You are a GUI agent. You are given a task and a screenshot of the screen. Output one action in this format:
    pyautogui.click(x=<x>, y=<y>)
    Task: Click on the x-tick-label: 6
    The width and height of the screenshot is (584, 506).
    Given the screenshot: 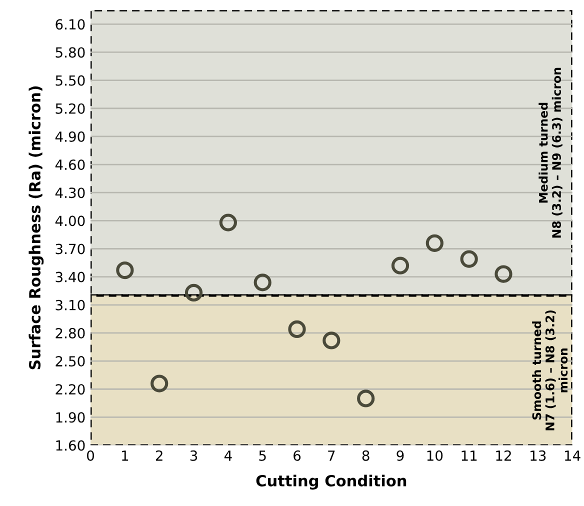 What is the action you would take?
    pyautogui.click(x=297, y=455)
    